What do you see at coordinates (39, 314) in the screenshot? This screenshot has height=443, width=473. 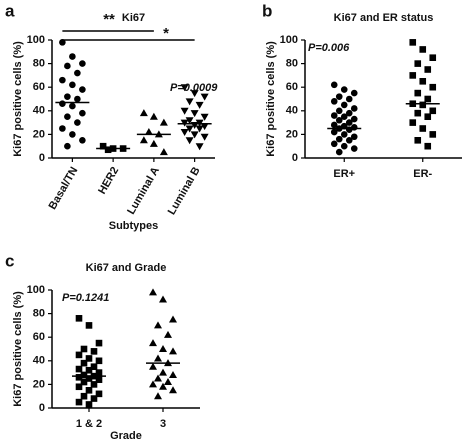 I see `y-tick-label: 80` at bounding box center [39, 314].